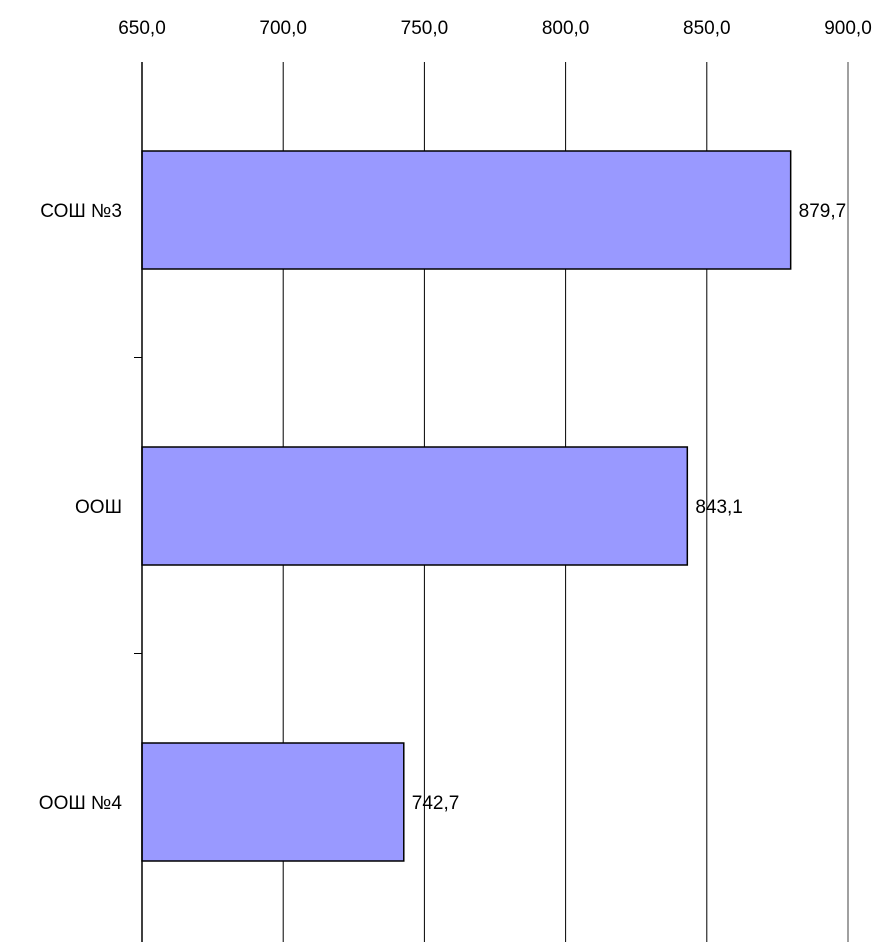 The image size is (881, 942). Describe the element at coordinates (719, 507) in the screenshot. I see `data-label: 843,1` at that location.